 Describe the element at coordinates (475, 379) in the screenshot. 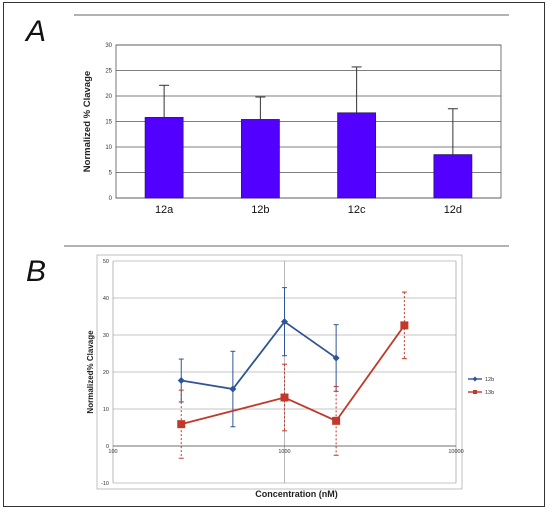

I see `legend-marker-12b` at that location.